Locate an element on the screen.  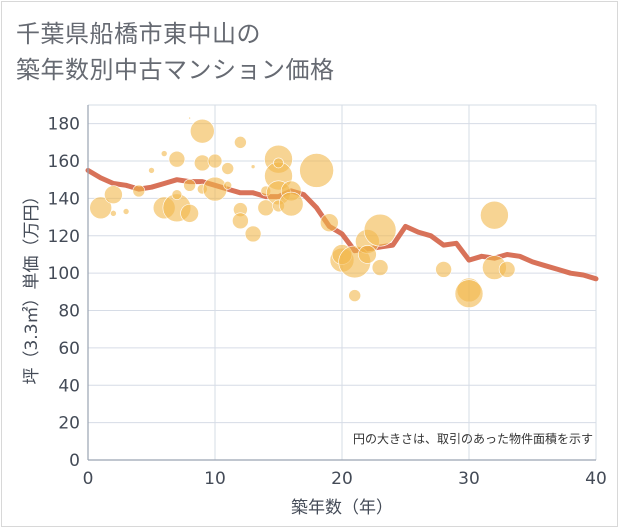
y-tick-label: 120 is located at coordinates (64, 237).